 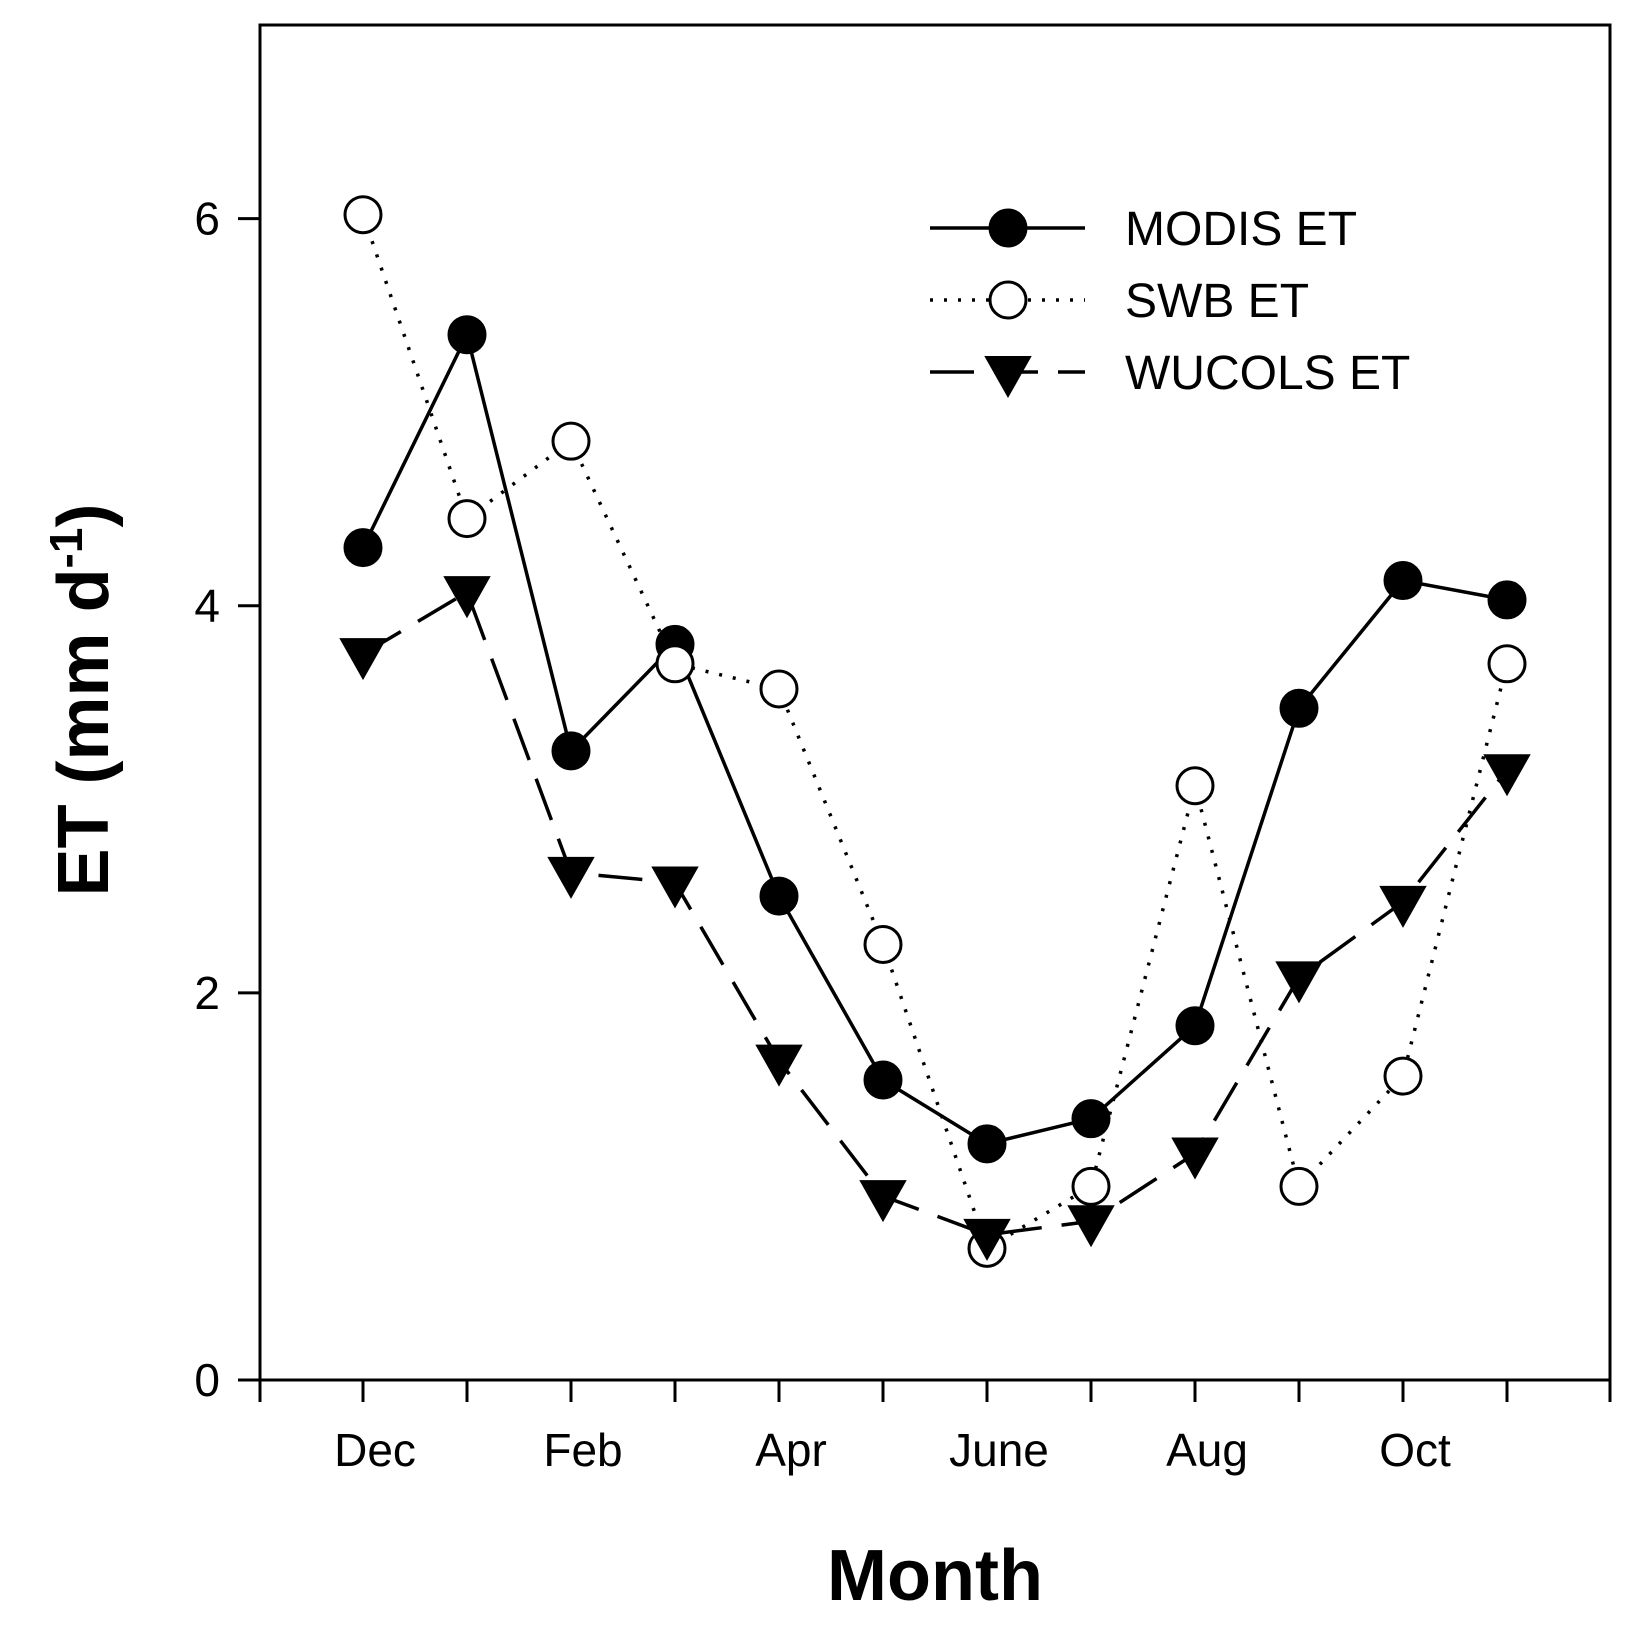 What do you see at coordinates (1241, 229) in the screenshot?
I see `legend-modis-et-label: MODIS ET` at bounding box center [1241, 229].